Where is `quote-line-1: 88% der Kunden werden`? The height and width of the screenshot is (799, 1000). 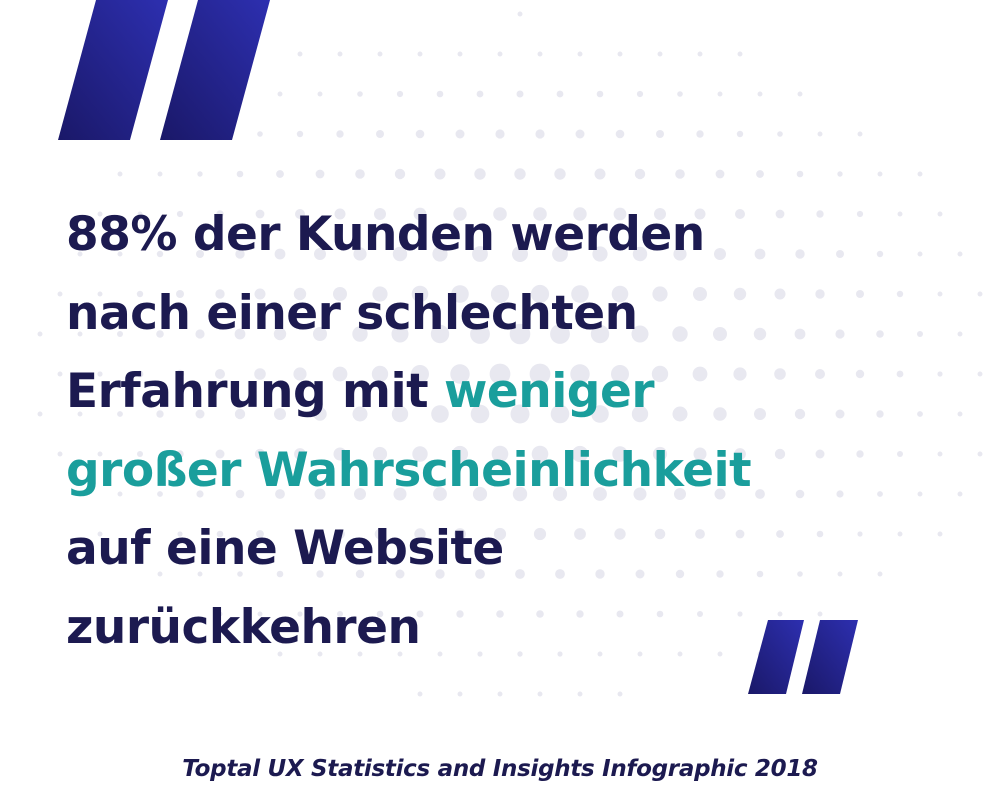
quote-line-1: 88% der Kunden werden is located at coordinates (385, 234).